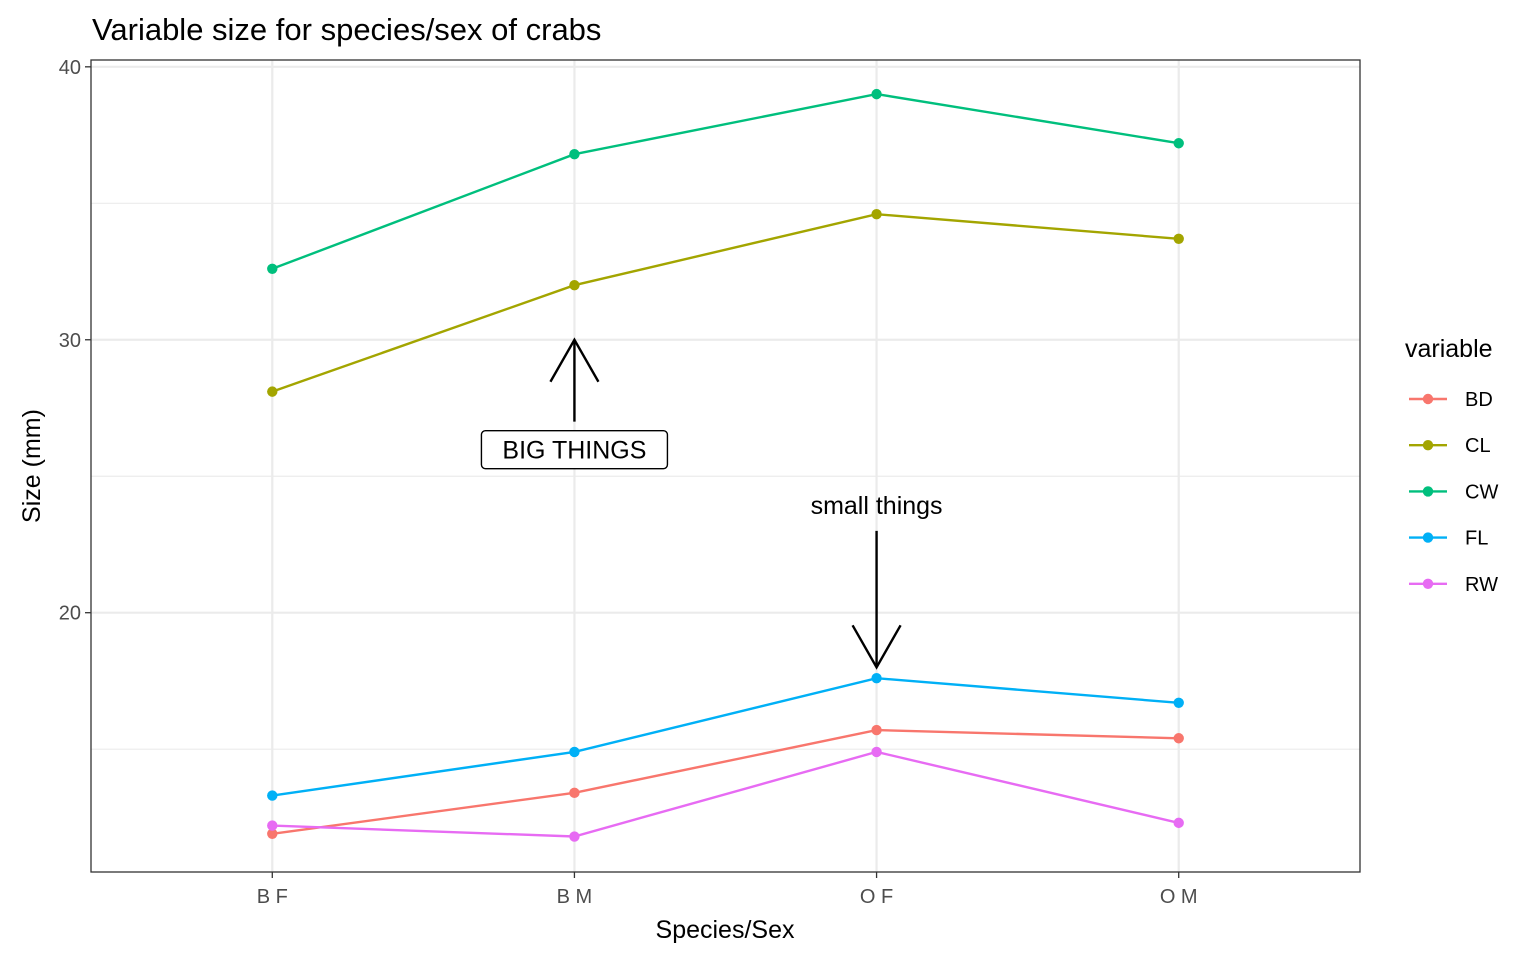 The width and height of the screenshot is (1536, 960). I want to click on legend: variable BD CL CW FL RW, so click(1451, 465).